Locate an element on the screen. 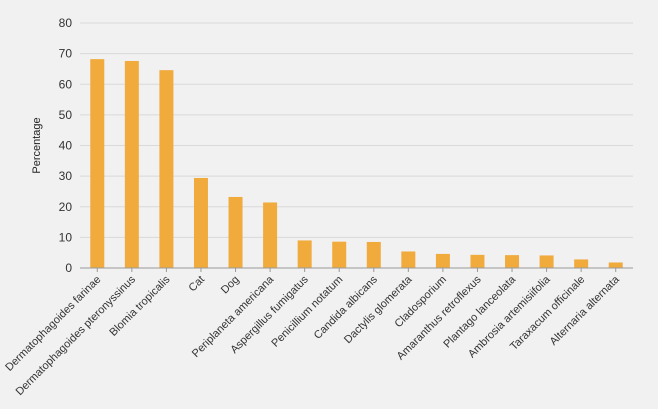  y-tick-label: 70 is located at coordinates (66, 54).